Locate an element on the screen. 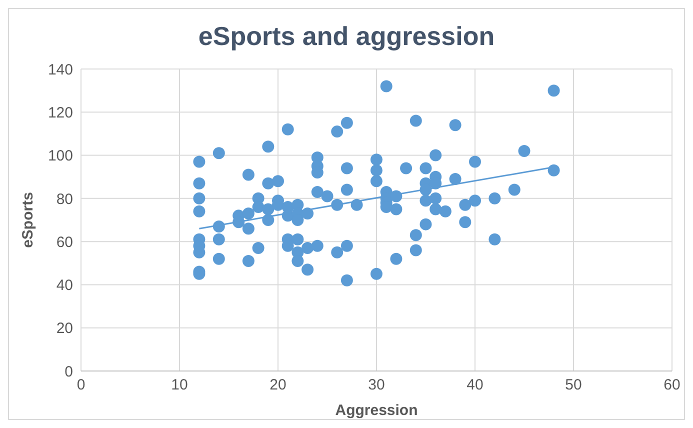 The width and height of the screenshot is (693, 428). y-tick-label: 120 is located at coordinates (60, 113).